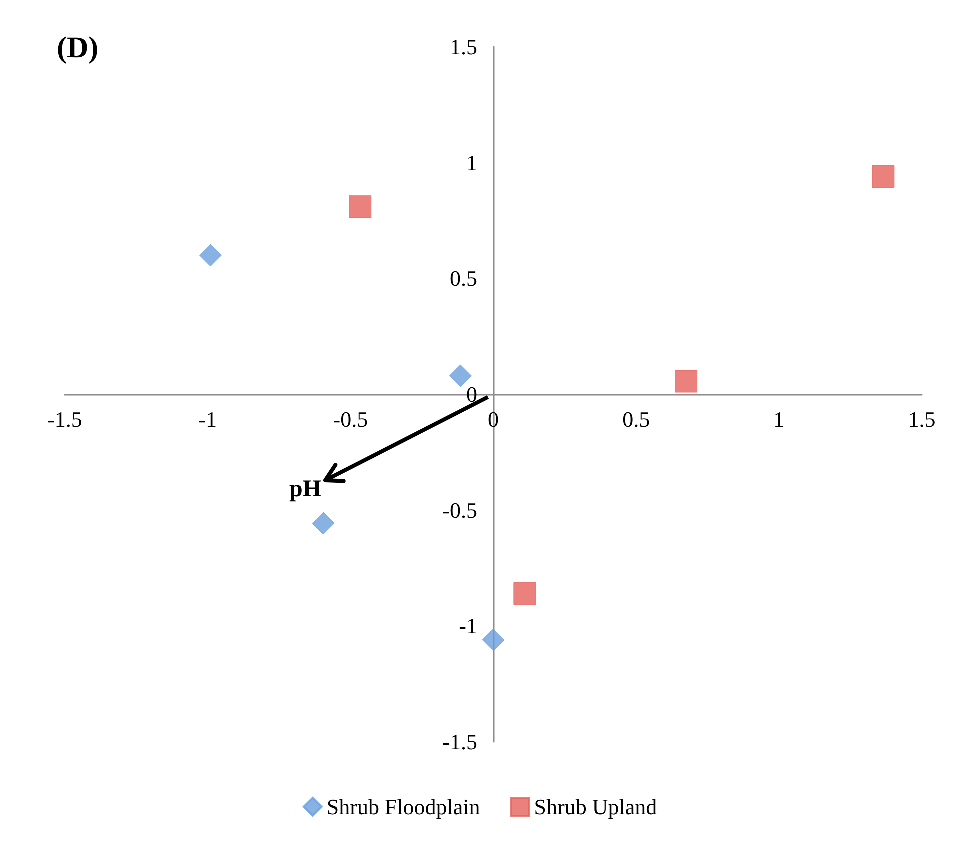 This screenshot has width=960, height=843. Describe the element at coordinates (350, 419) in the screenshot. I see `x-tick-label: -0.5` at that location.